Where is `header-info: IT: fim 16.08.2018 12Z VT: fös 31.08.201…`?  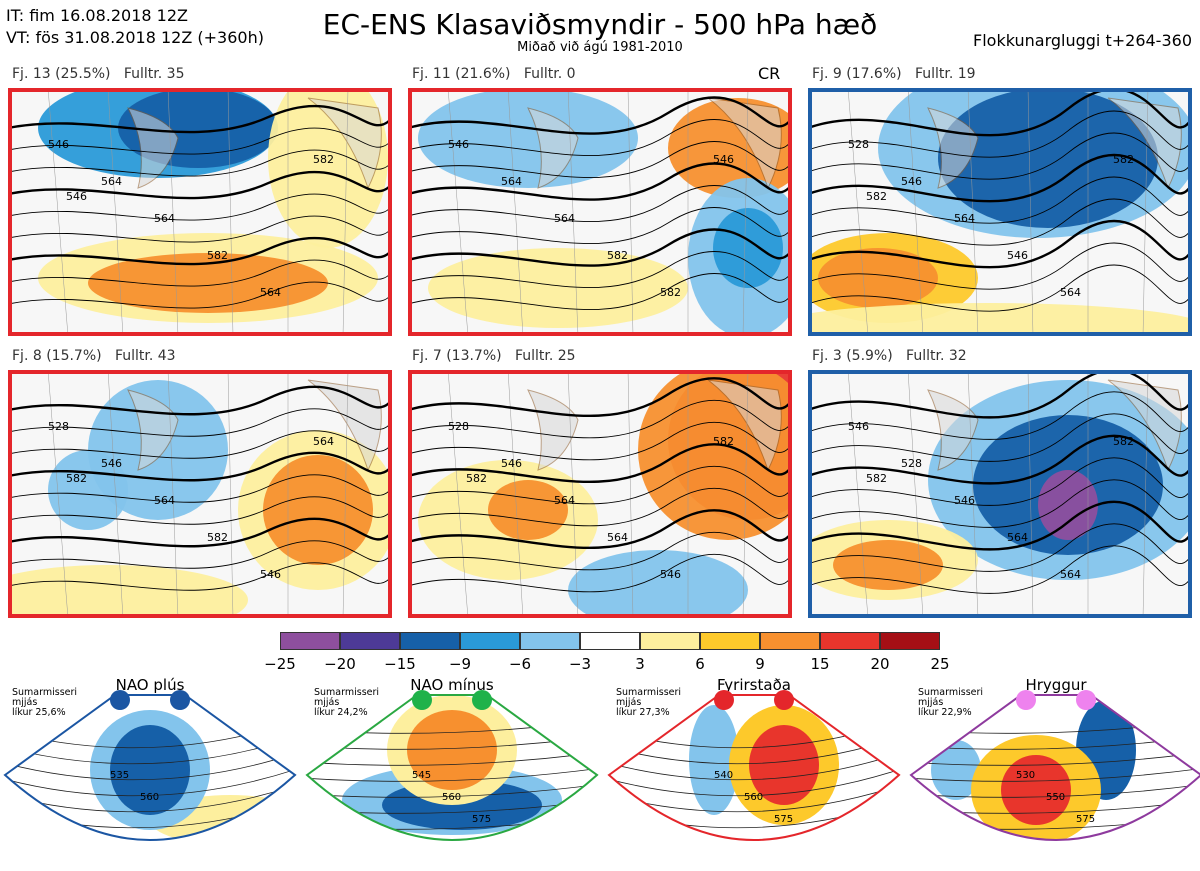 header-info: IT: fim 16.08.2018 12Z VT: fös 31.08.201… is located at coordinates (135, 27).